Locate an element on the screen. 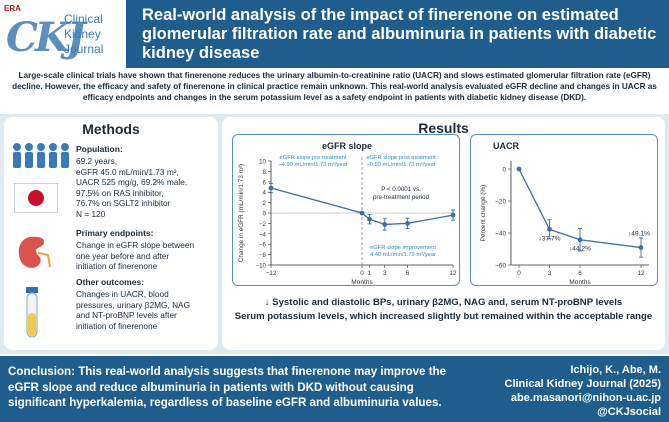 The image size is (669, 422). population-line: UACR 525 mg/g, 69.2% male, is located at coordinates (132, 182).